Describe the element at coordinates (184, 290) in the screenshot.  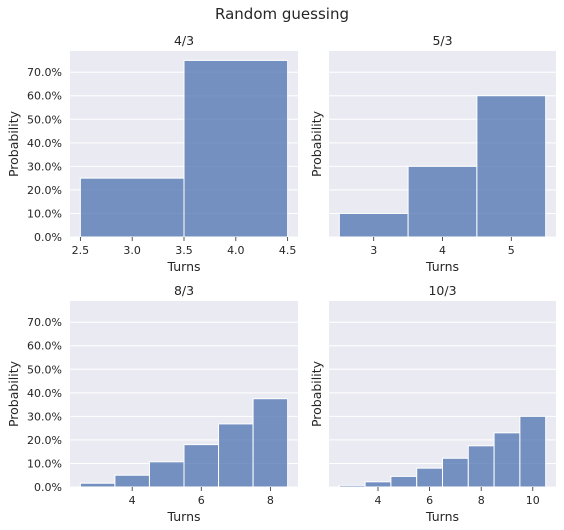
I see `subplot-title: 8/3` at that location.